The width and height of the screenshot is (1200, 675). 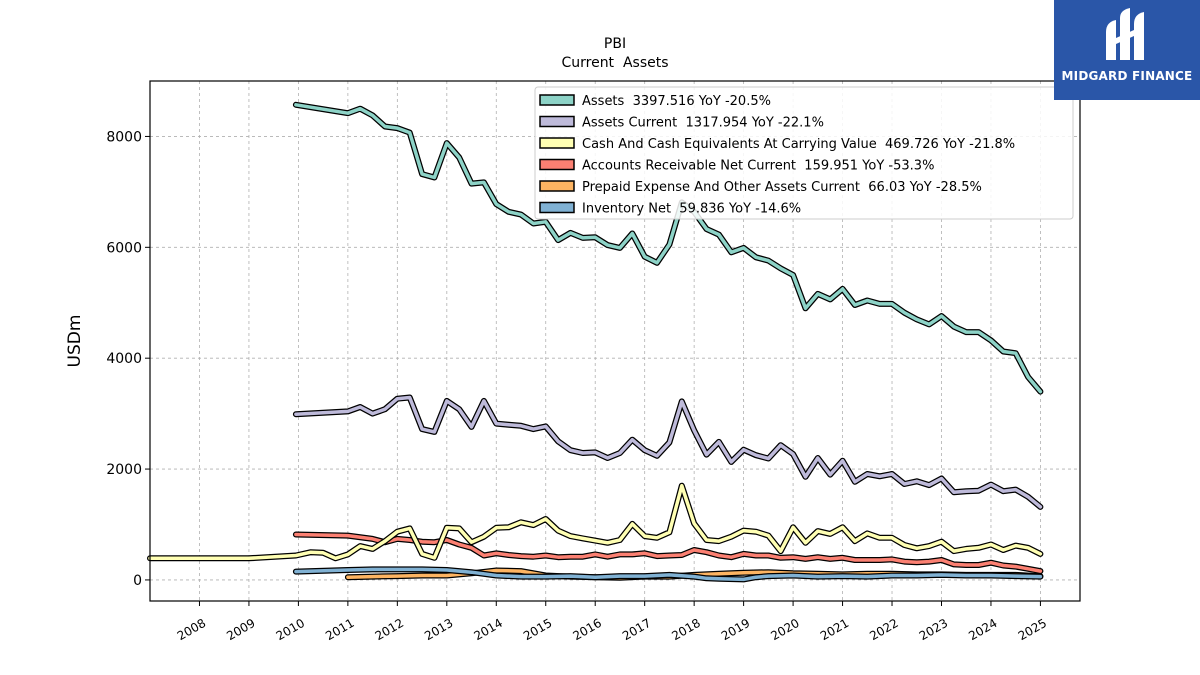 I want to click on y-axis: 0 2000 4000 6000 8000, so click(x=128, y=359).